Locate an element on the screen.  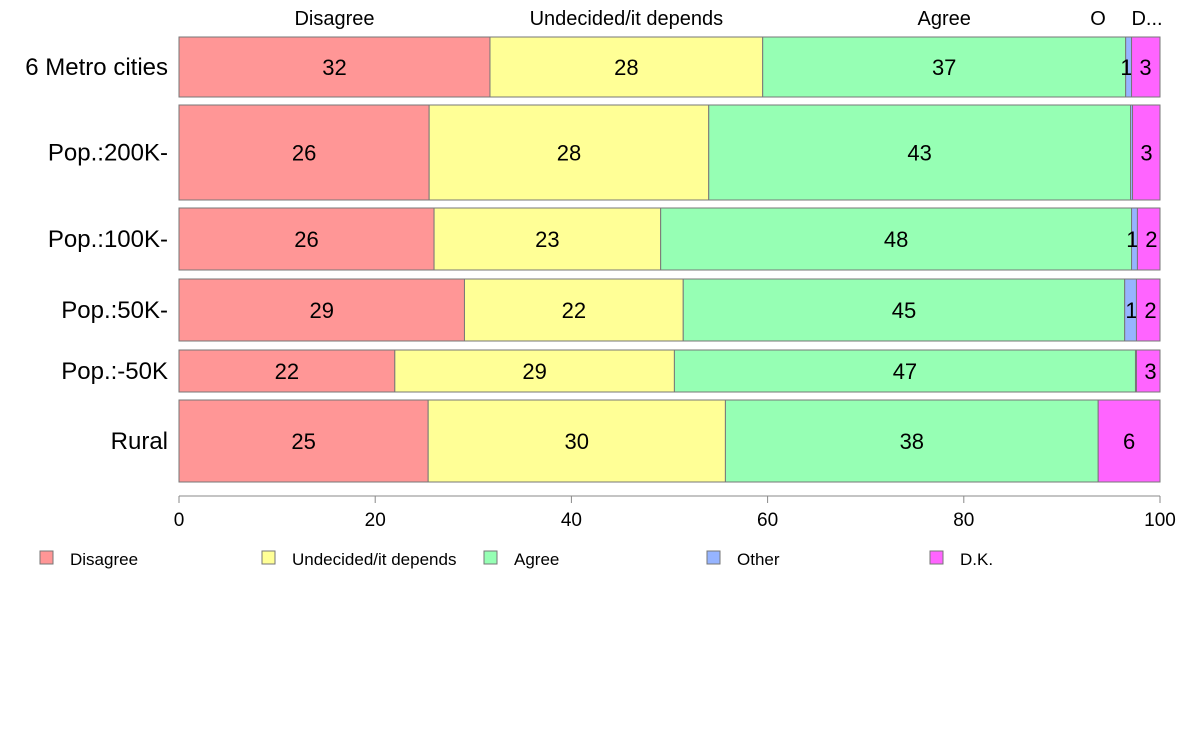
data-label-pop-50k-undecided-it-depends: 29 is located at coordinates (534, 371).